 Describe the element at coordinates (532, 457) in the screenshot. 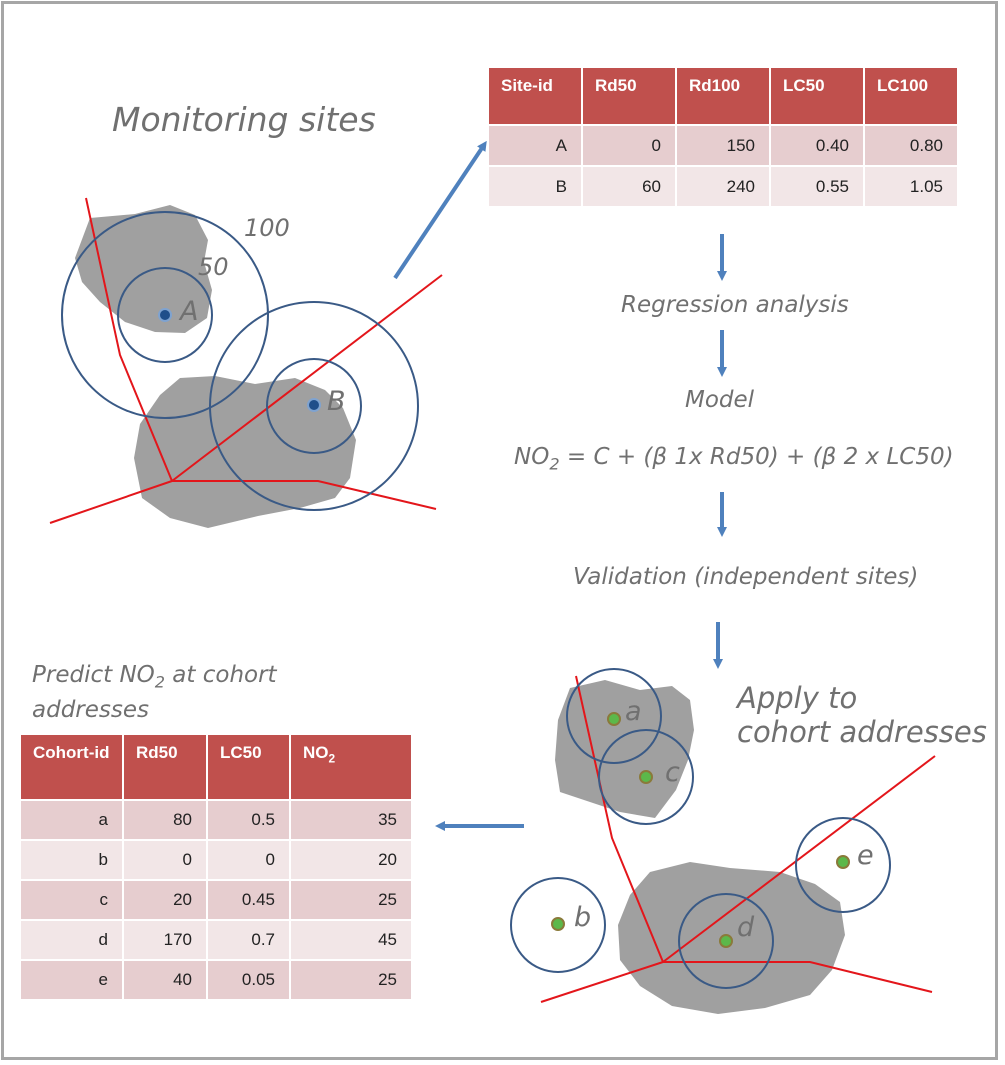

I see `formula-lhs: NO` at that location.